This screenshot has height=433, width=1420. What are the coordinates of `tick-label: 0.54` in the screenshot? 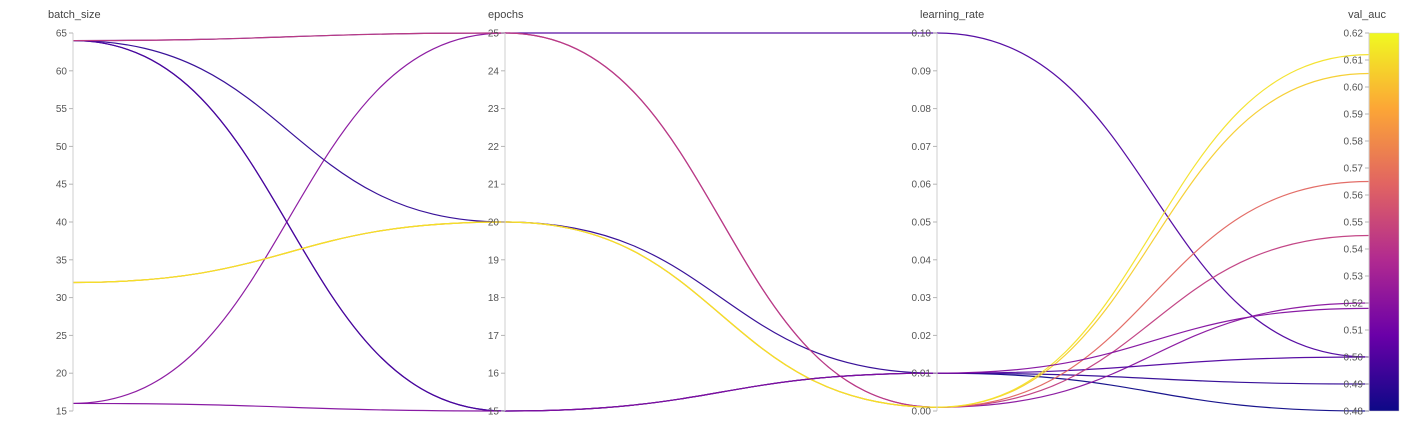 It's located at (1354, 250).